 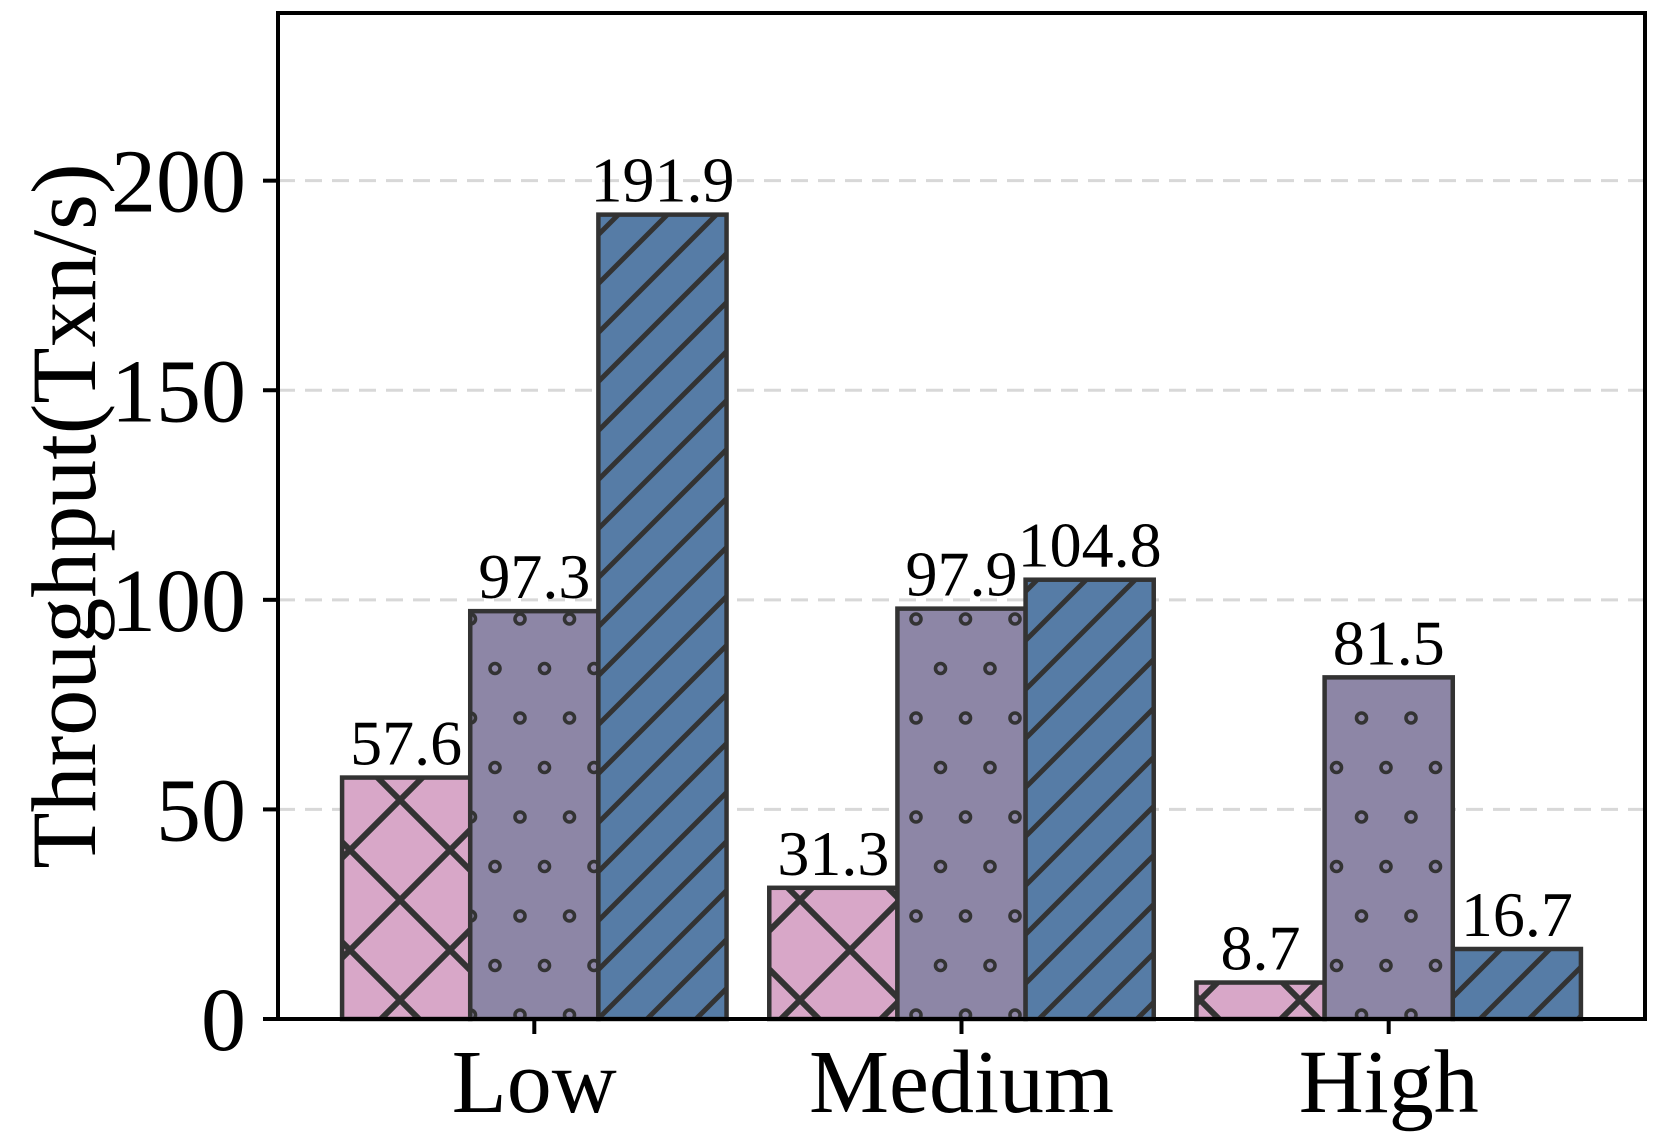 I want to click on y-tick-label-50: 50, so click(x=201, y=810).